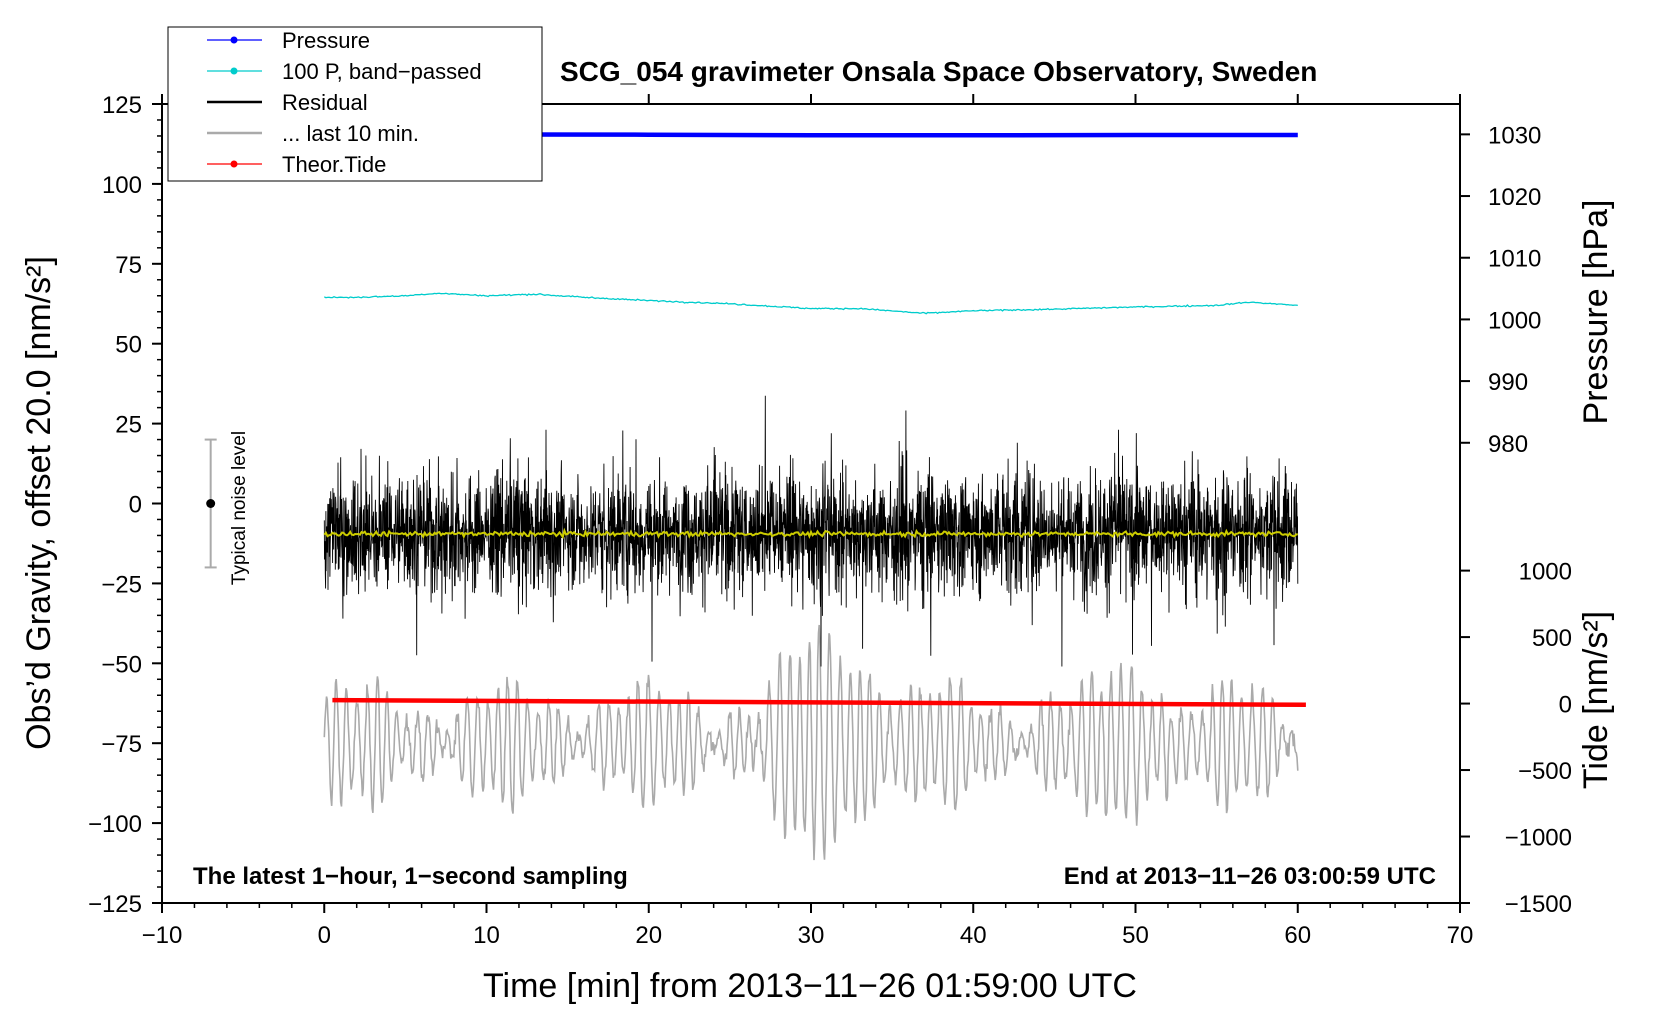  I want to click on y-left-tick-label: 25, so click(128, 425).